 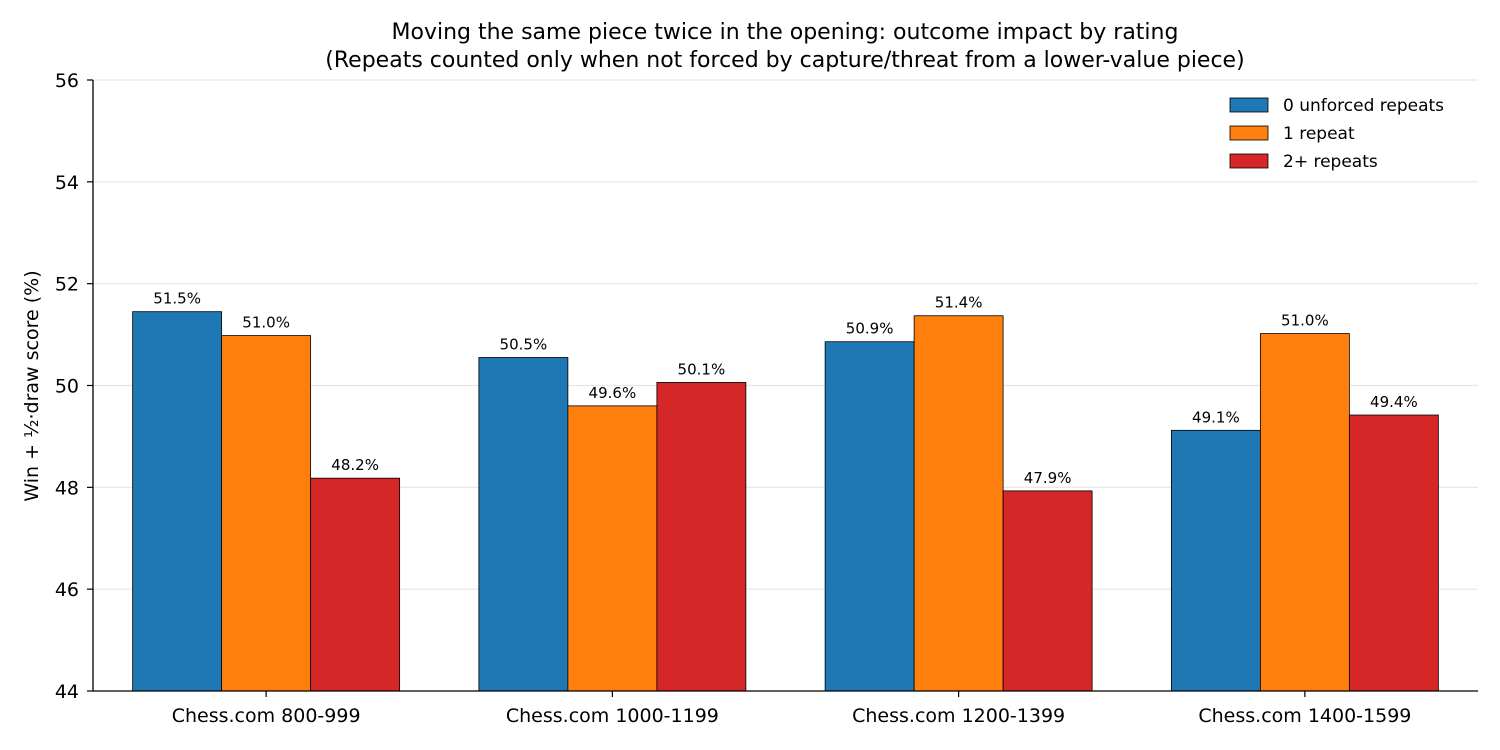 I want to click on x-tick-label: Chess.com 1400-1599, so click(x=1304, y=716).